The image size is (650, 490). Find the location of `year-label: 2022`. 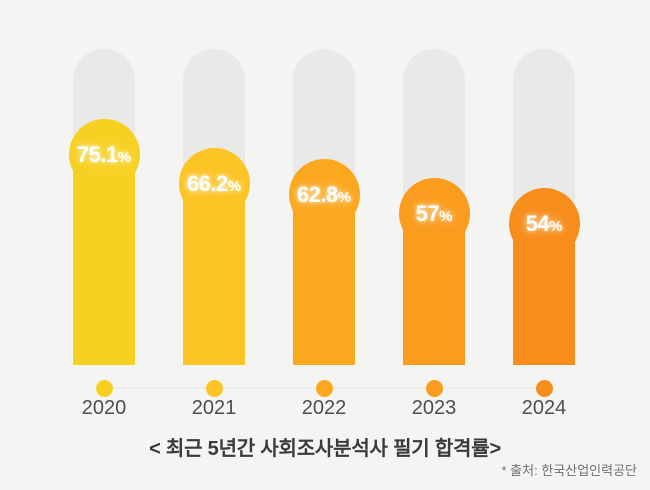

year-label: 2022 is located at coordinates (324, 408).